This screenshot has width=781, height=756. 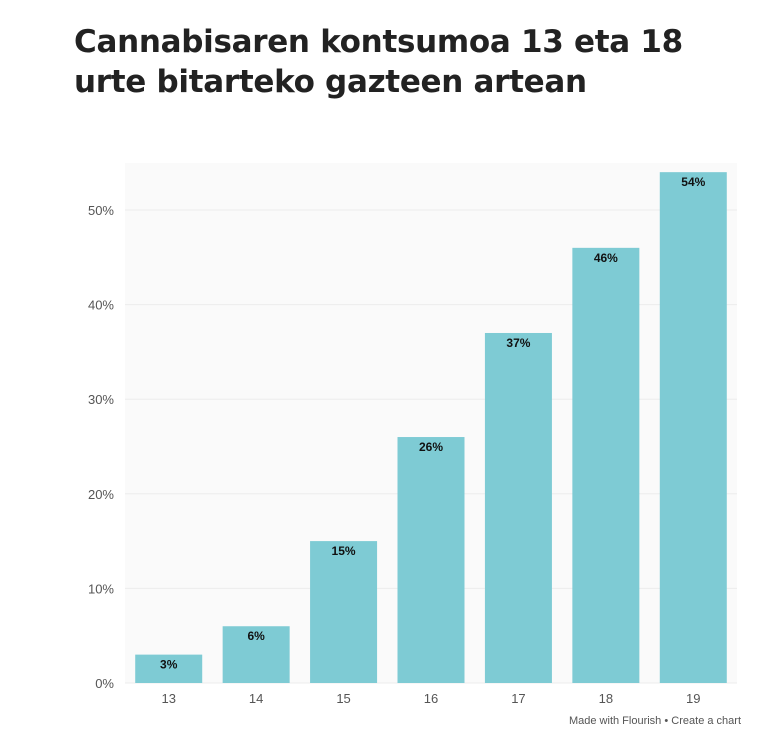 What do you see at coordinates (256, 698) in the screenshot?
I see `x-tick-label: 14` at bounding box center [256, 698].